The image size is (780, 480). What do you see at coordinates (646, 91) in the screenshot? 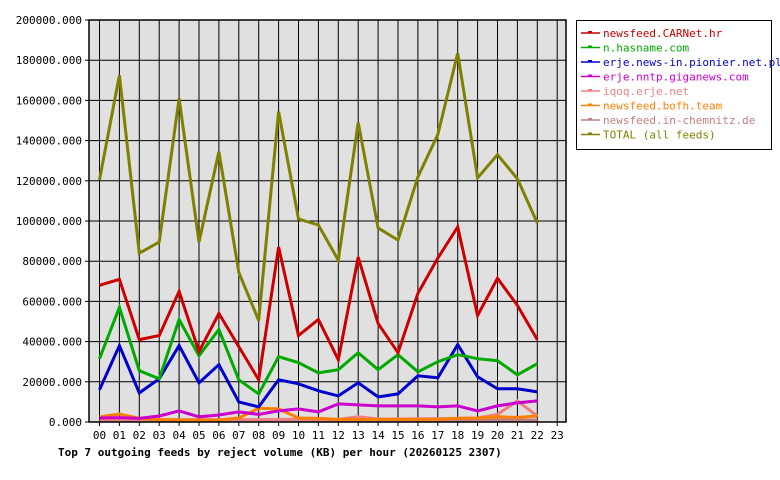
I see `legend-label: iqoq.erje.net` at bounding box center [646, 91].